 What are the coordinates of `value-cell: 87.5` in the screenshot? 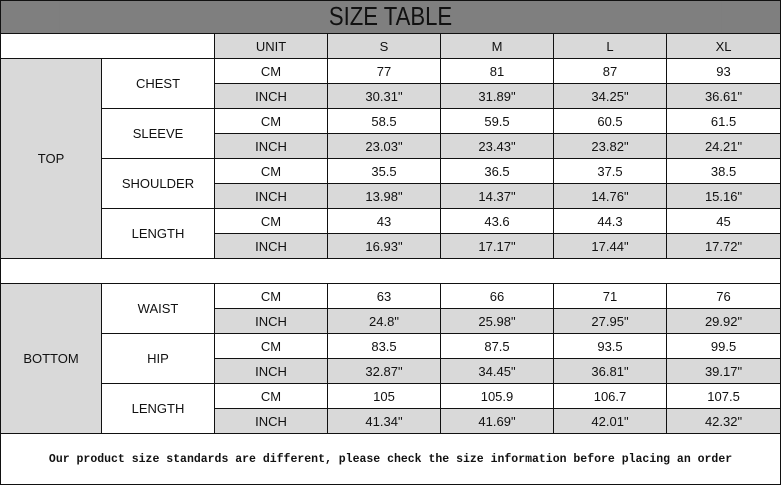 It's located at (497, 346).